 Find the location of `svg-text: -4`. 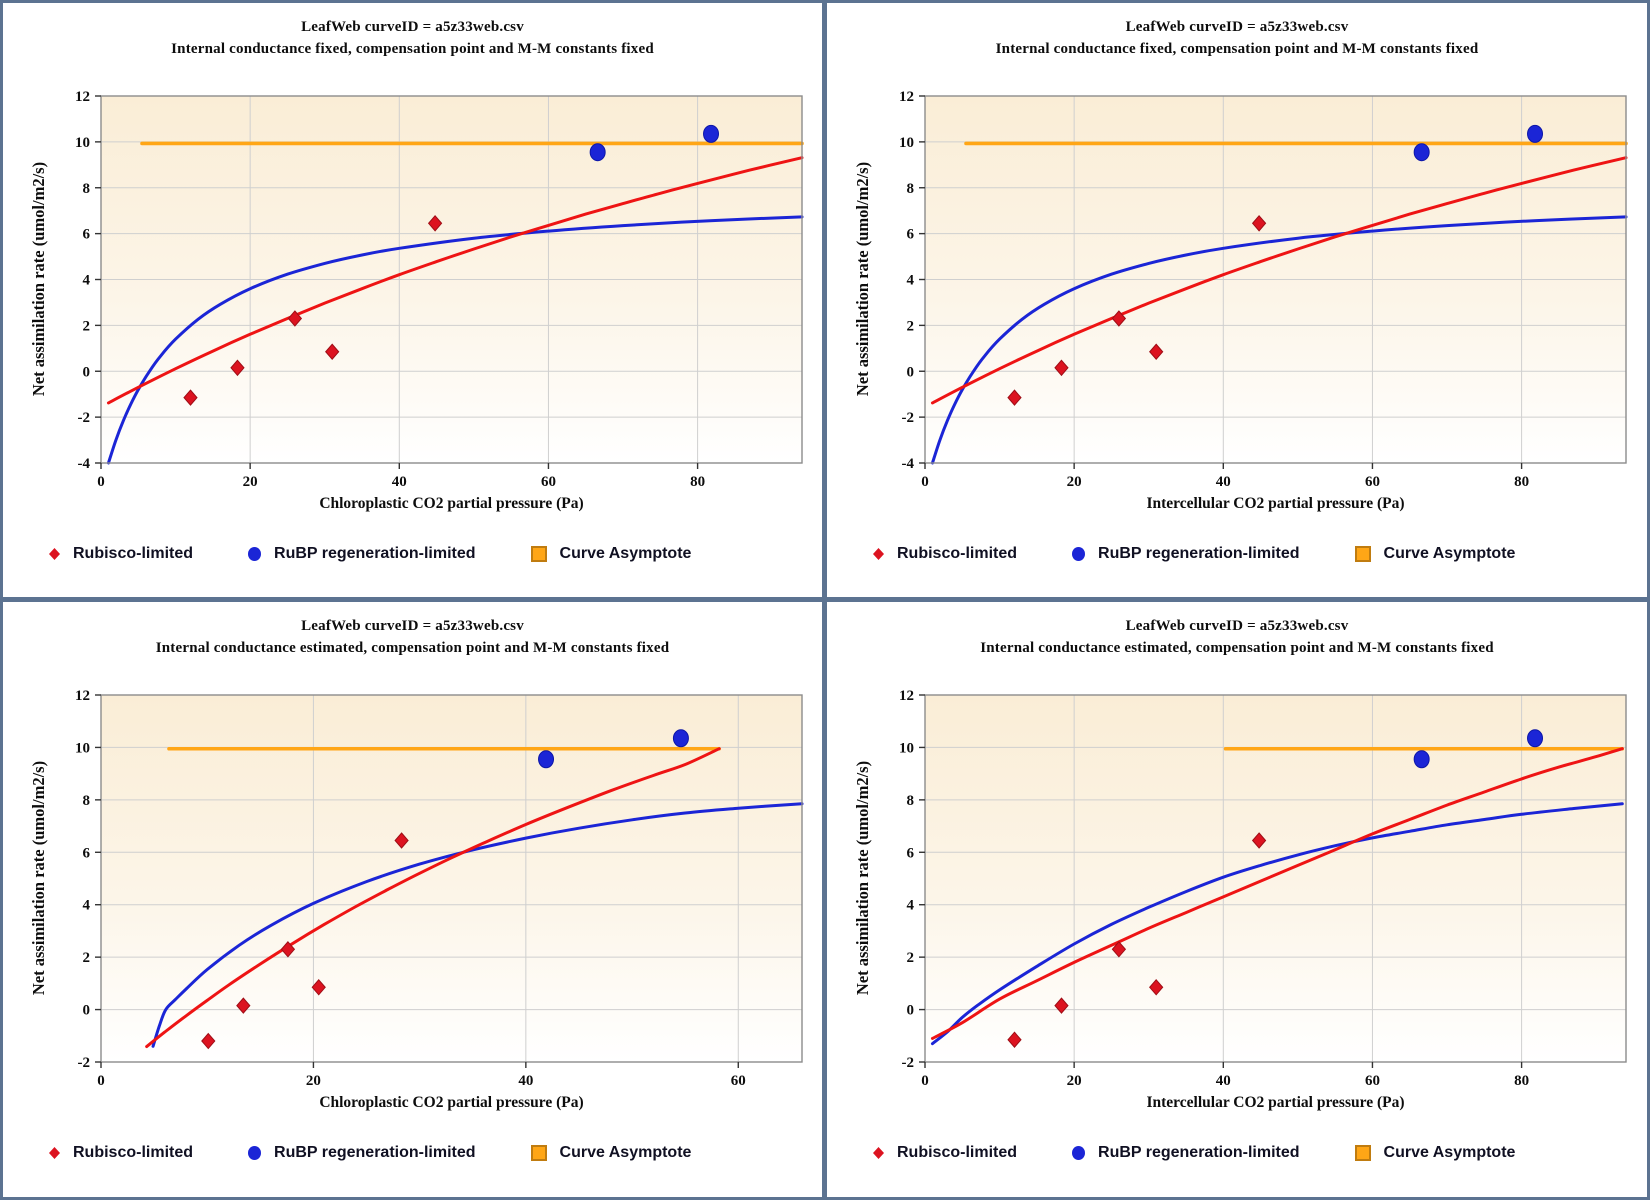

svg-text: -4 is located at coordinates (908, 464).